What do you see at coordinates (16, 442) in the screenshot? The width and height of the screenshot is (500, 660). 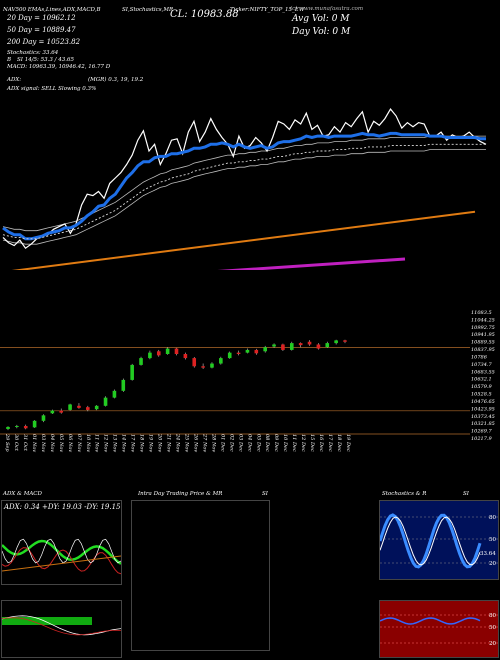 I see `x-tick-label: 30 Oct` at bounding box center [16, 442].